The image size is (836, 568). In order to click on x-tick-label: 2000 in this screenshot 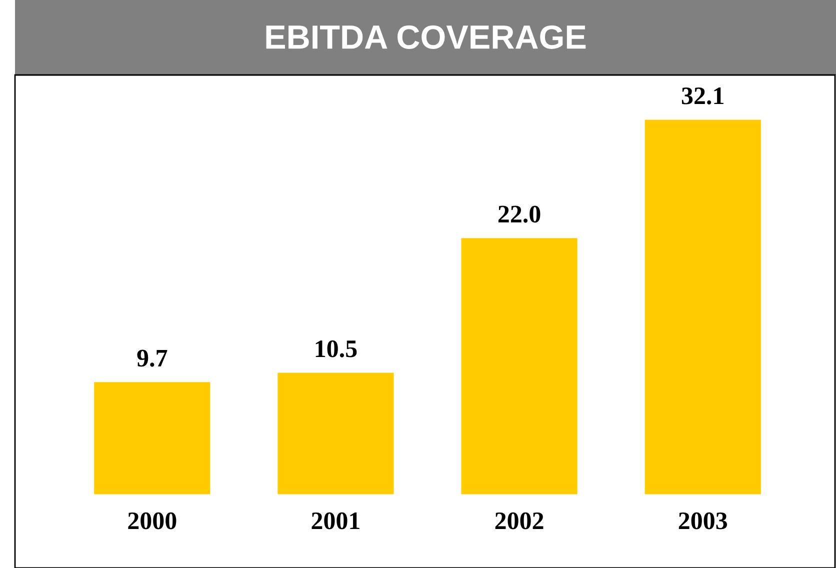, I will do `click(152, 521)`.